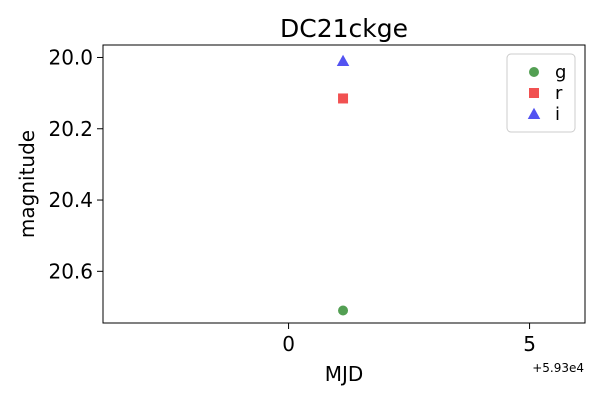 This screenshot has width=600, height=400. I want to click on data-point-i, so click(343, 60).